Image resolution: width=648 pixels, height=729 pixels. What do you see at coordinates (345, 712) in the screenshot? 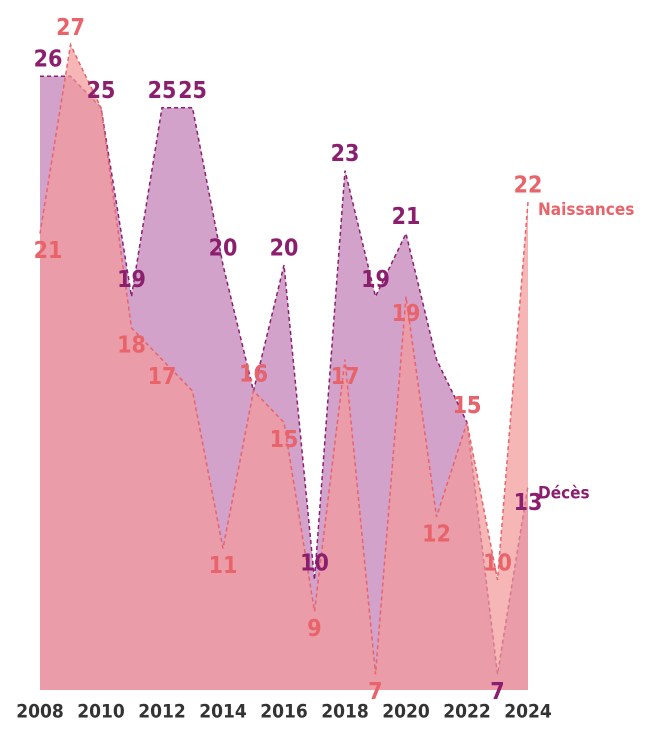
I see `x-tick-label: 2018` at bounding box center [345, 712].